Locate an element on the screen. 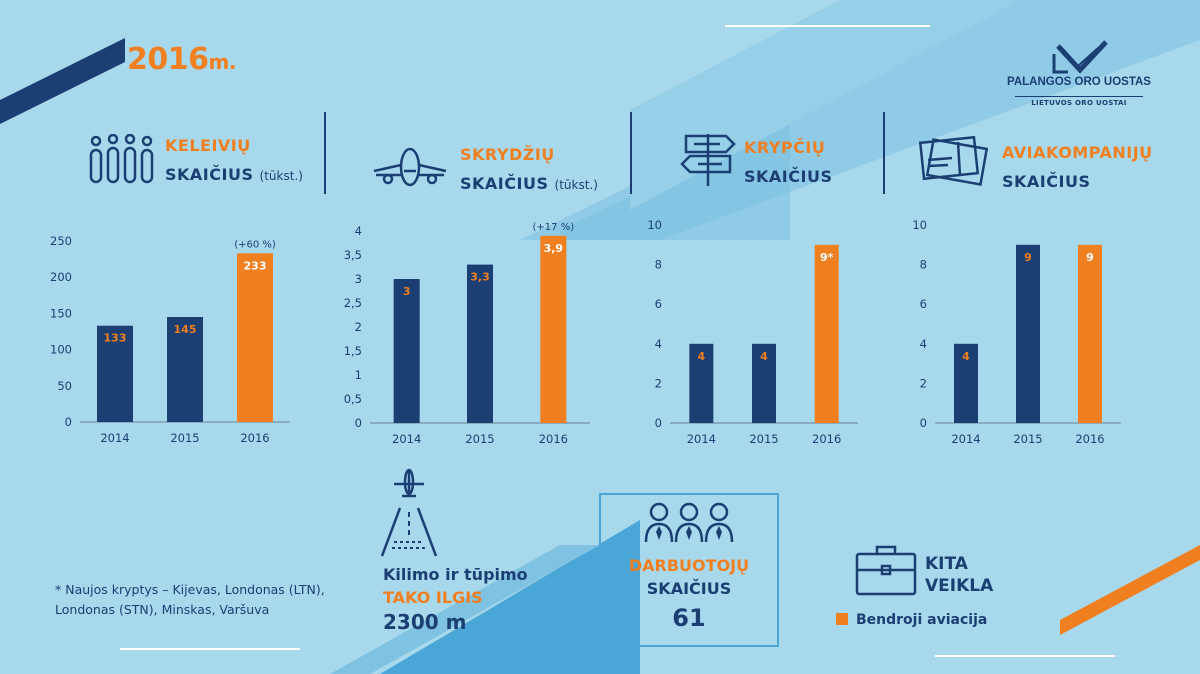 This screenshot has height=674, width=1200. section-heading-airlines: AVIAKOMPANIJŲ SKAIČIUS is located at coordinates (1077, 167).